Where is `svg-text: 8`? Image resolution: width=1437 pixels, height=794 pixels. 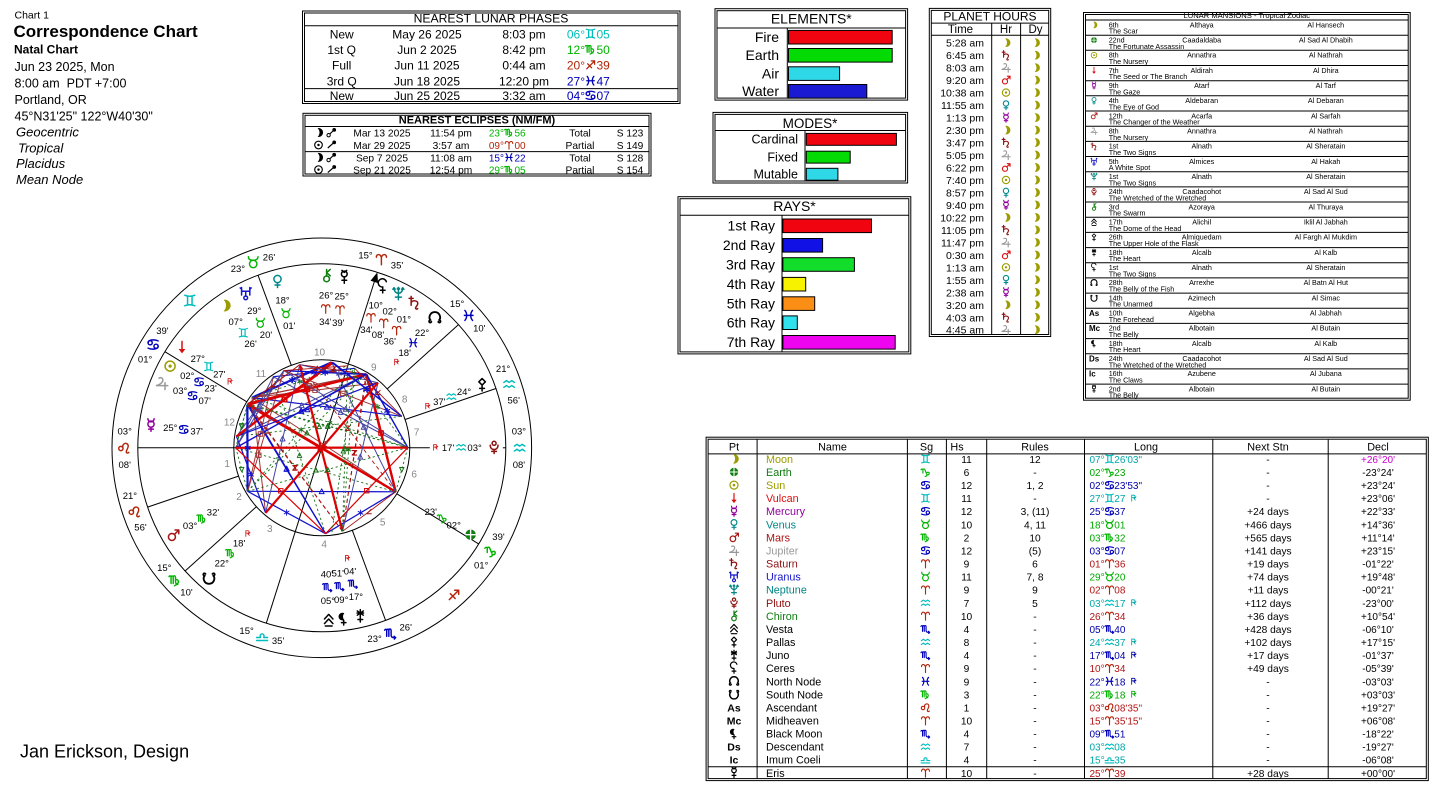
svg-text: 8 is located at coordinates (405, 400).